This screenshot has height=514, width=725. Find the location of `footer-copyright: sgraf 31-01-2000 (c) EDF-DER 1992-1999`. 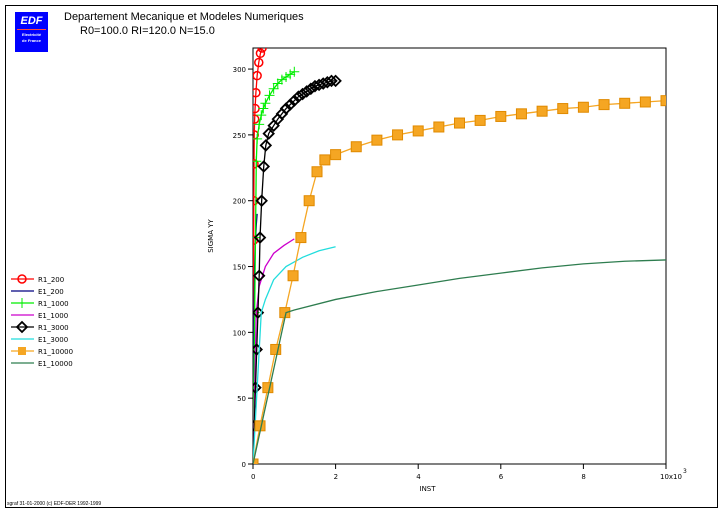

footer-copyright: sgraf 31-01-2000 (c) EDF-DER 1992-1999 is located at coordinates (54, 504).